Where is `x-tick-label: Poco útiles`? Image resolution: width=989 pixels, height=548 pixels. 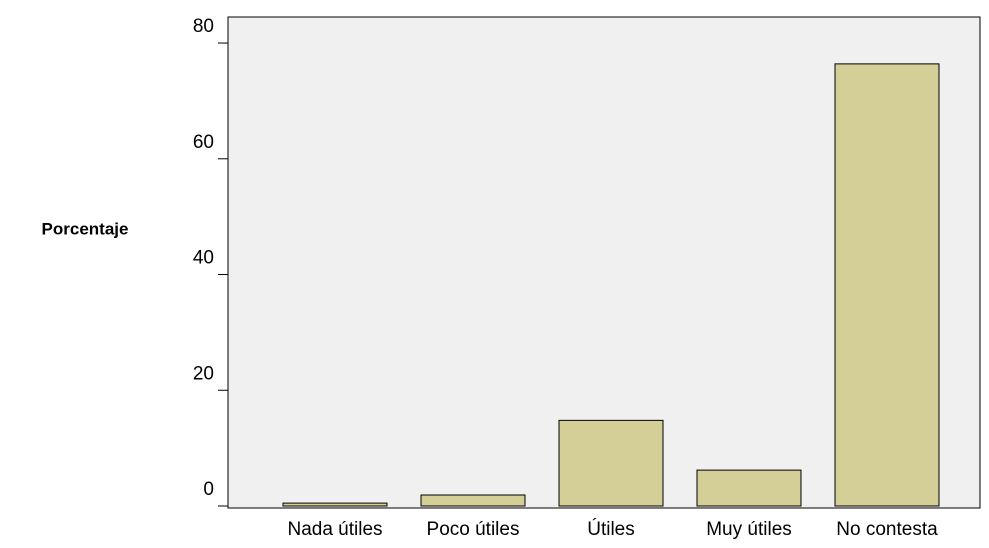 x-tick-label: Poco útiles is located at coordinates (473, 529).